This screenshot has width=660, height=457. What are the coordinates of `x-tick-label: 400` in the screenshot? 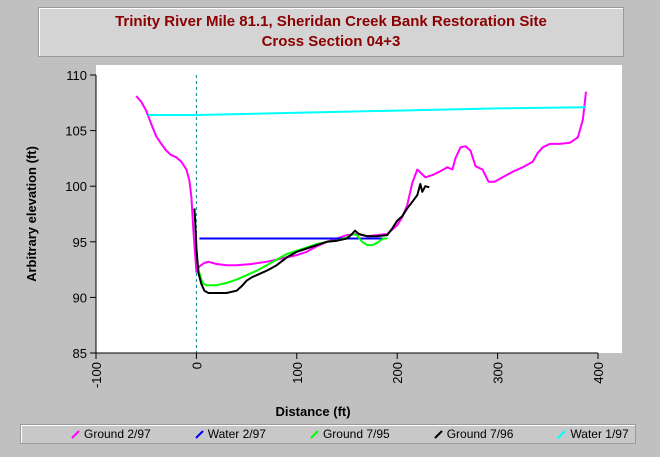 It's located at (598, 373).